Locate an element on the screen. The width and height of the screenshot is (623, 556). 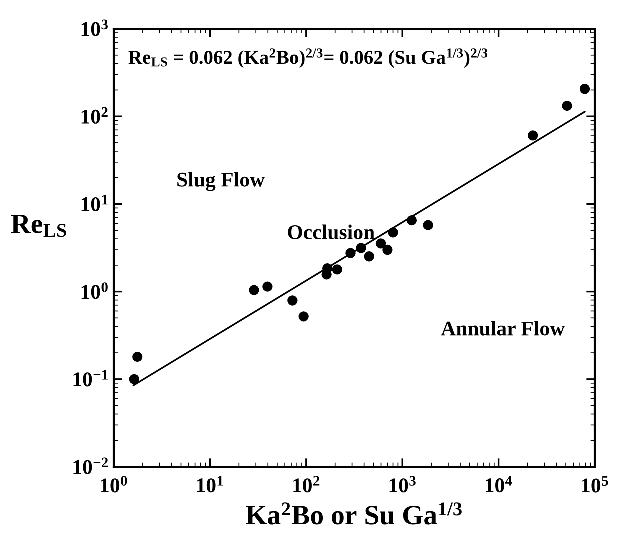
x-tick-label: 10$^{1}$ is located at coordinates (210, 484).